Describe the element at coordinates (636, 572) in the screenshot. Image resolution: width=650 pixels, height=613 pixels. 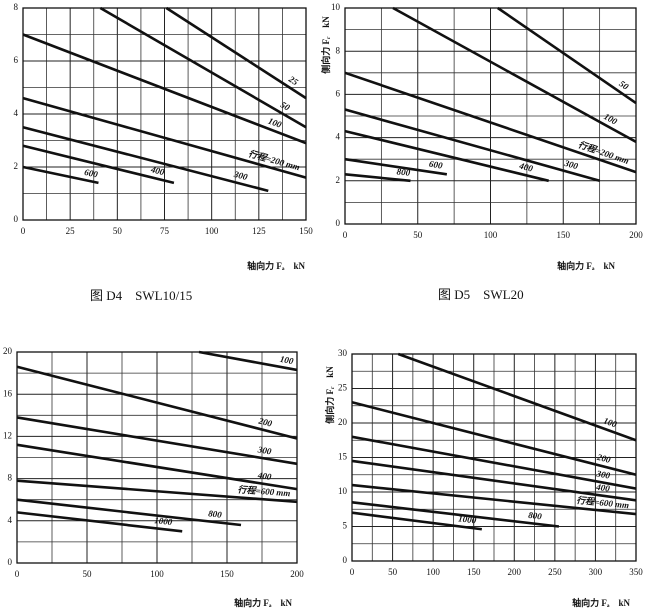
I see `x-tick-label: 350` at that location.